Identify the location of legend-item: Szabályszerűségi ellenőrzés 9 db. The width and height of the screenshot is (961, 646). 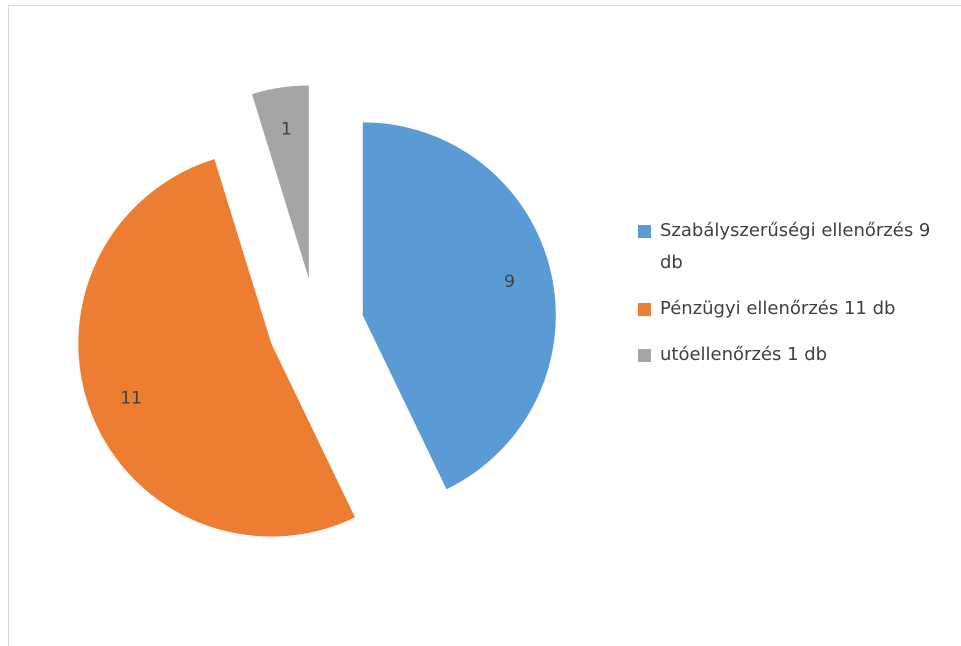
(790, 247).